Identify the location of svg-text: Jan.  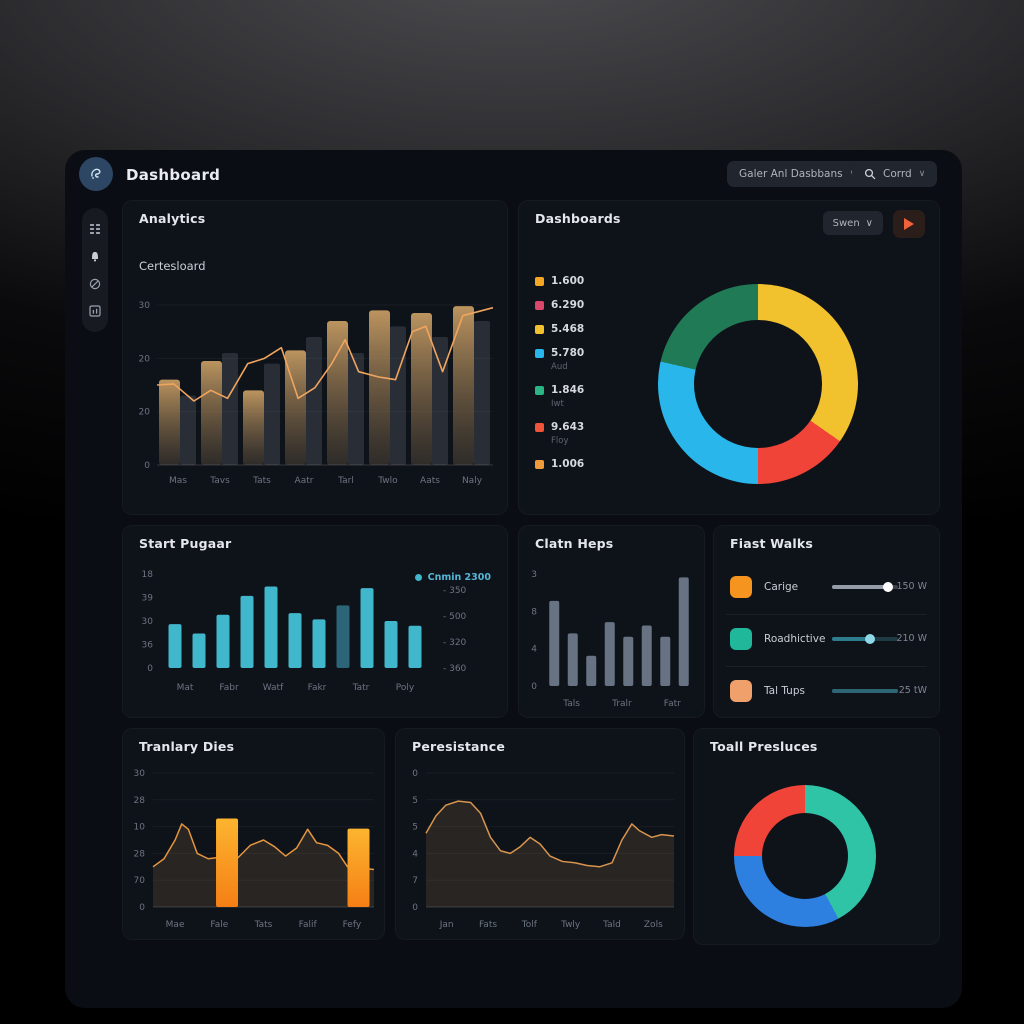
(446, 925).